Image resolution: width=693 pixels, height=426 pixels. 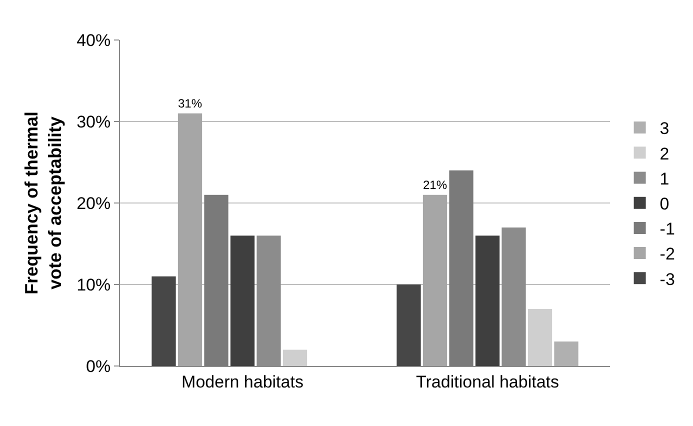 I want to click on x-tick-label: Traditional habitats, so click(x=488, y=382).